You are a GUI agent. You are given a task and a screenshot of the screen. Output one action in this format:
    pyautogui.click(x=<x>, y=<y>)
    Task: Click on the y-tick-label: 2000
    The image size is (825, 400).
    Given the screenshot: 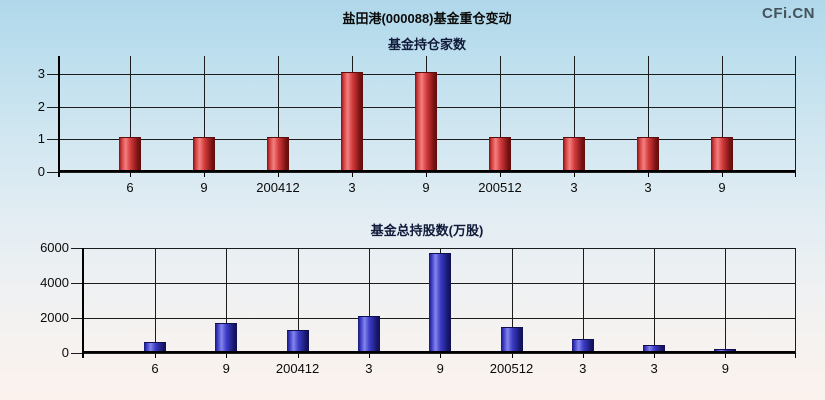 What is the action you would take?
    pyautogui.click(x=54, y=317)
    